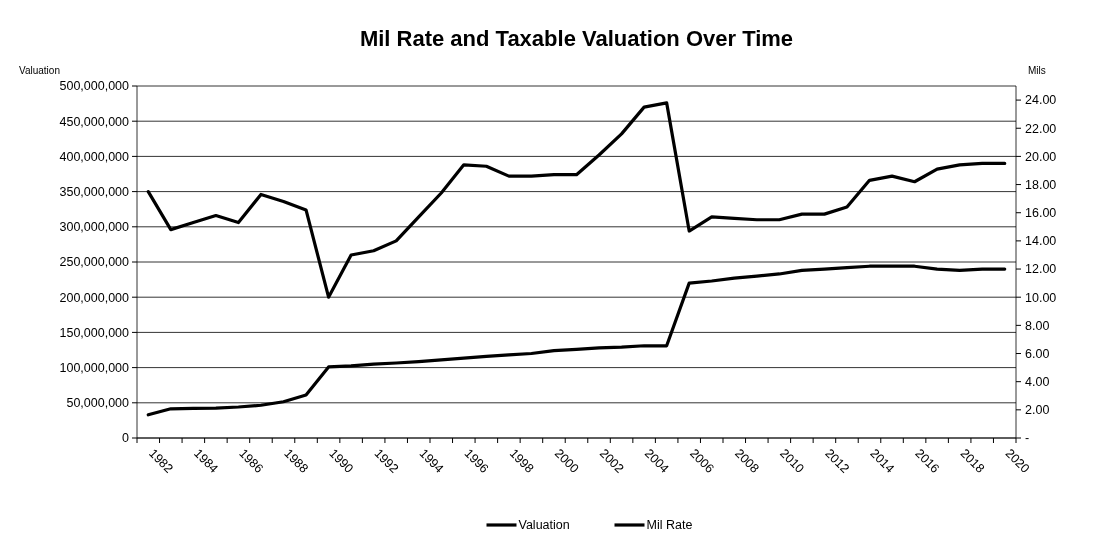 The width and height of the screenshot is (1110, 549). What do you see at coordinates (1037, 382) in the screenshot?
I see `y2-tick-label: 4.00` at bounding box center [1037, 382].